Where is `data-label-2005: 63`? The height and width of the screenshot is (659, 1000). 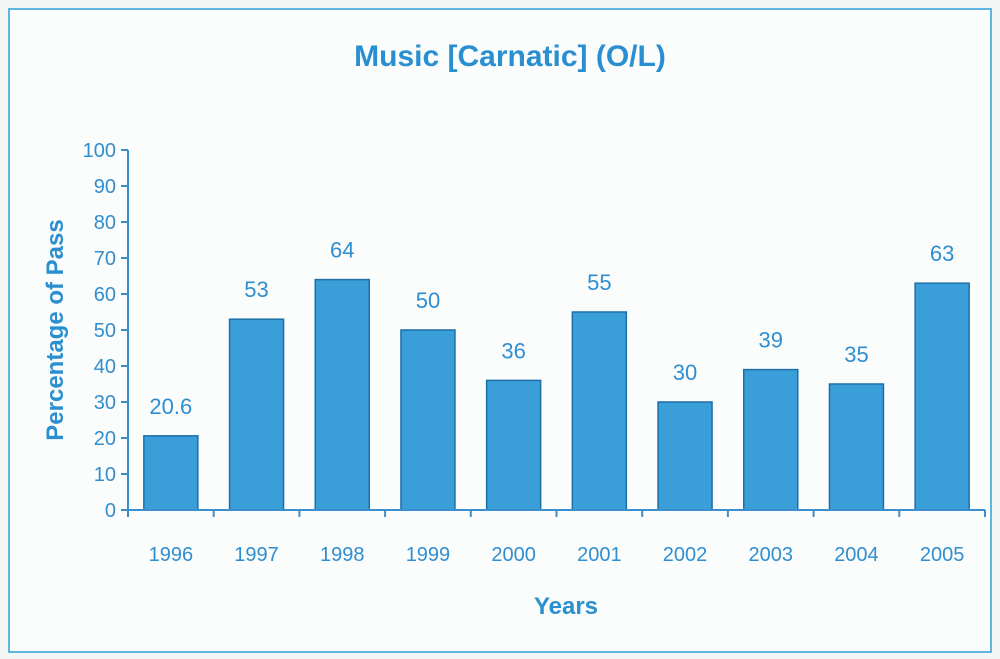
data-label-2005: 63 is located at coordinates (942, 253).